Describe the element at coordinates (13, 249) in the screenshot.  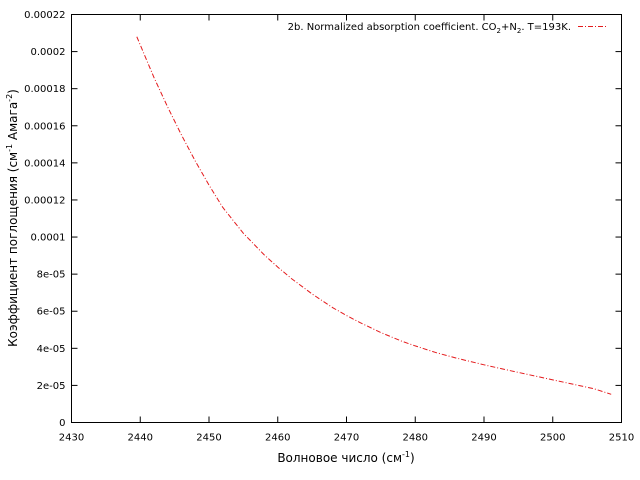
I see `y-axis-title-main: Коэффициент поглощения (см` at that location.